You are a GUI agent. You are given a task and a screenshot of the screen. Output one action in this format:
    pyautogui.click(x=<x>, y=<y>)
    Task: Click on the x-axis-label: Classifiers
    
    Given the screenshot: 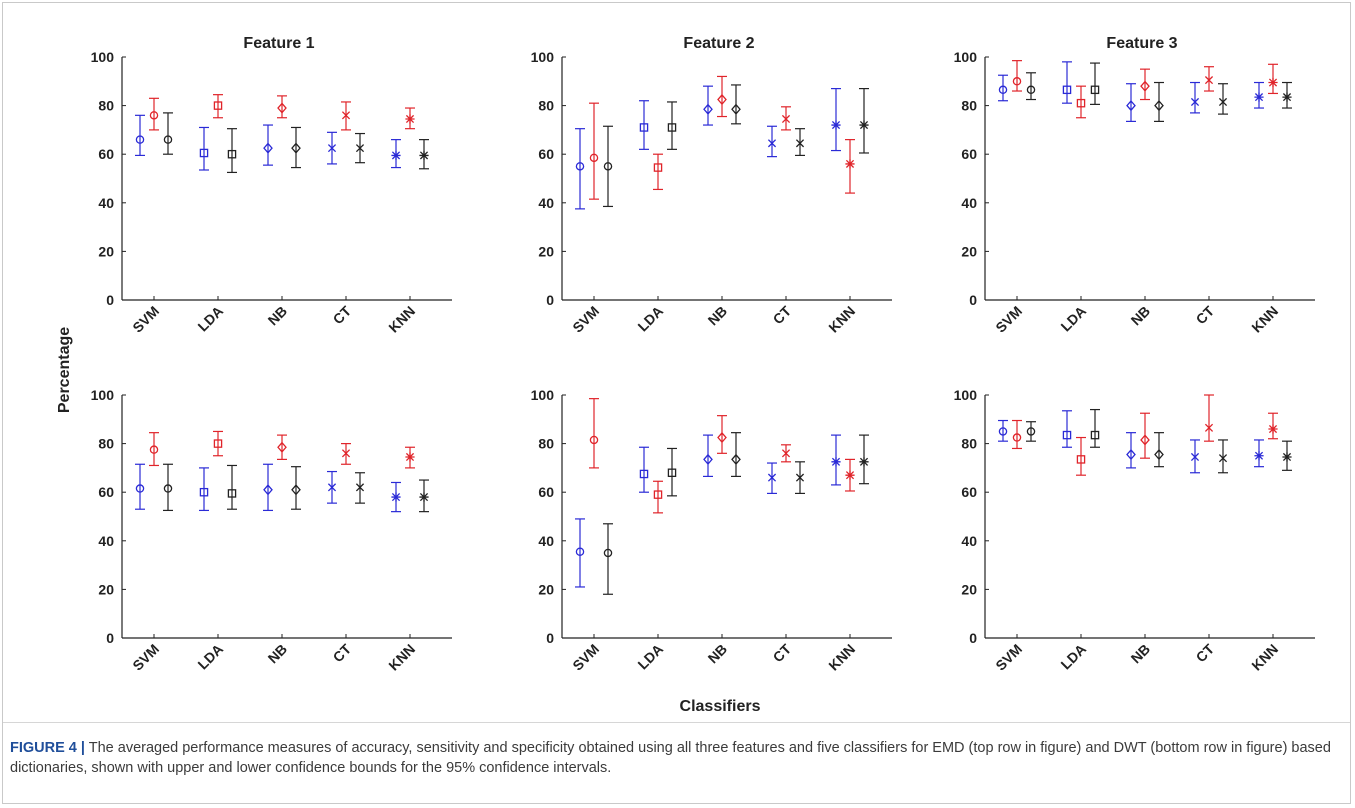 What is the action you would take?
    pyautogui.click(x=720, y=706)
    